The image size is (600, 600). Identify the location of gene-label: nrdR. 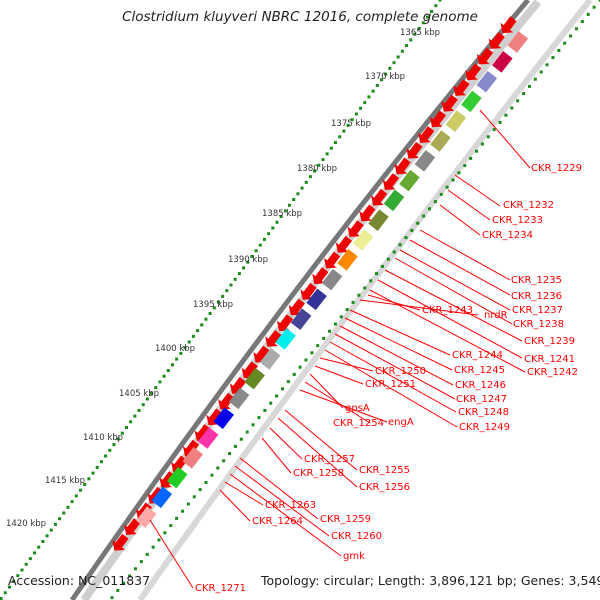
(496, 315).